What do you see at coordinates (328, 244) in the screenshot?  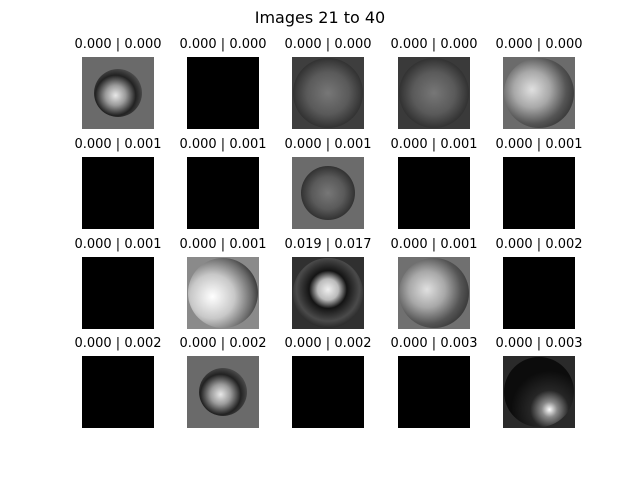 I see `tile-score-label: 0.019 | 0.017` at bounding box center [328, 244].